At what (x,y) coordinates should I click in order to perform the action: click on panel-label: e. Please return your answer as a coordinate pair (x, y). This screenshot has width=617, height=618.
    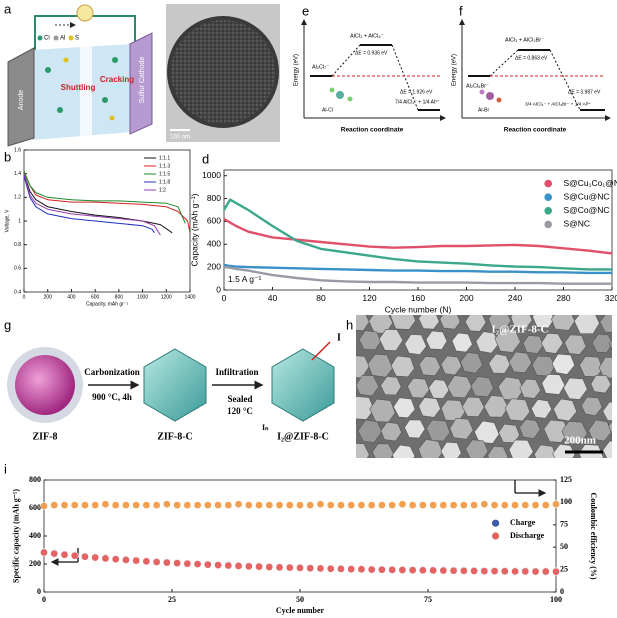
    Looking at the image, I should click on (305, 10).